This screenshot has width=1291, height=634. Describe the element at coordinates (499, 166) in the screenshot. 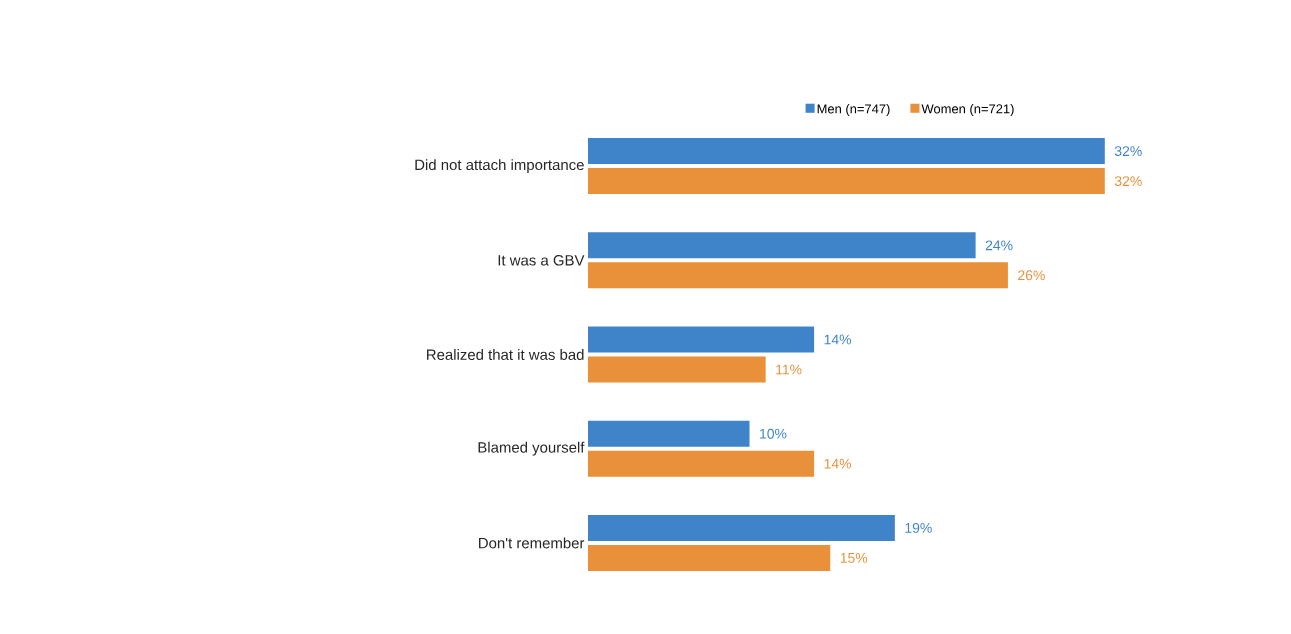

I see `y-tick-label: Did not attach importance` at that location.